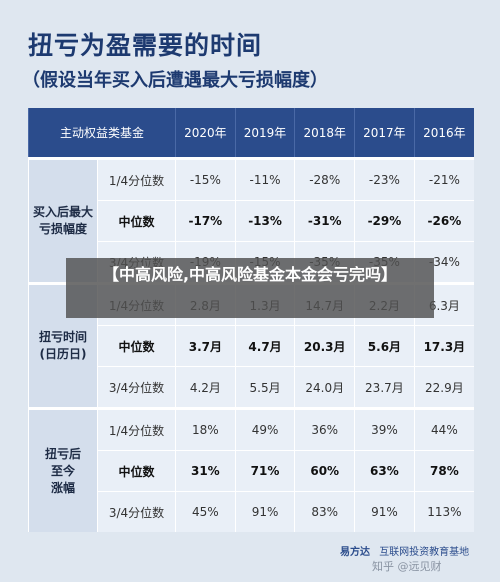 The width and height of the screenshot is (500, 582). I want to click on cell: -21%, so click(443, 179).